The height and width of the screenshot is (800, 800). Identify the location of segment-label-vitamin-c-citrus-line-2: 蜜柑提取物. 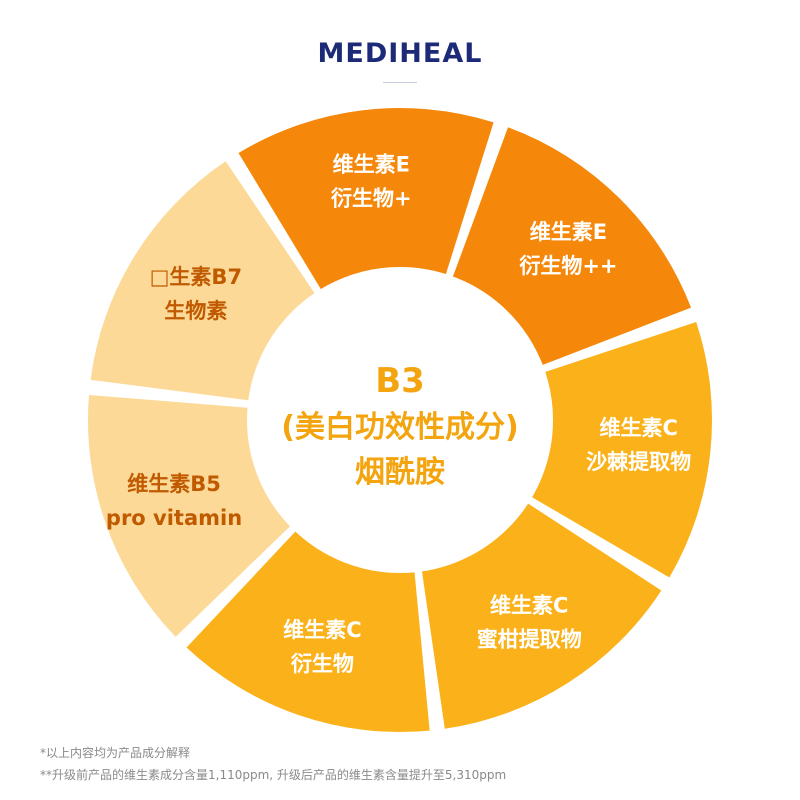
(529, 639).